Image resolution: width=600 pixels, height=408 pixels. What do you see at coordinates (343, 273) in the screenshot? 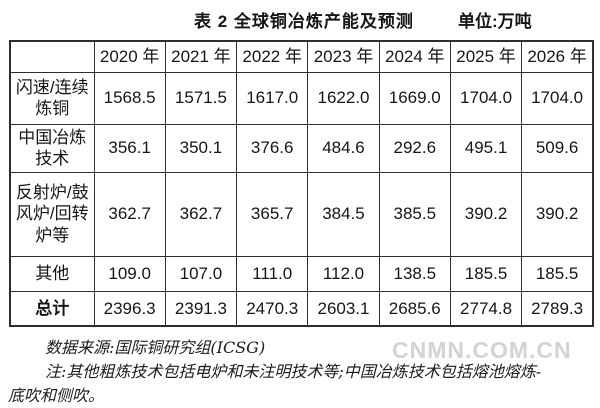
I see `value-cell: 112.0` at bounding box center [343, 273].